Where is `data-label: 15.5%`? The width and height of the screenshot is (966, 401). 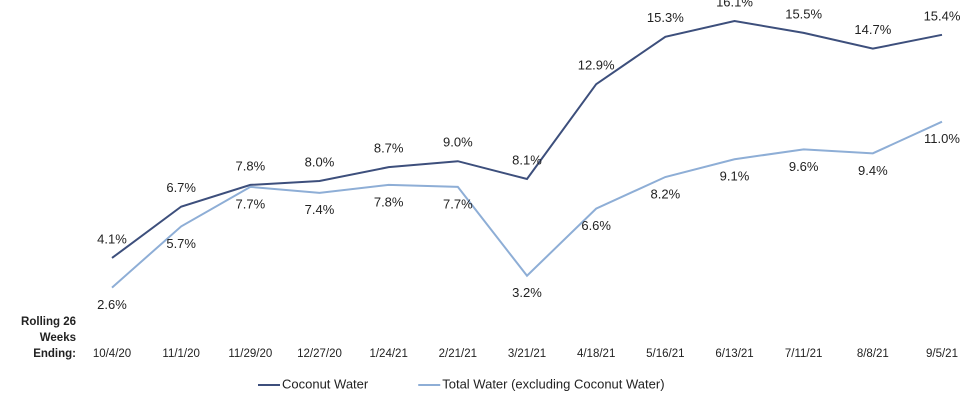 data-label: 15.5% is located at coordinates (803, 13).